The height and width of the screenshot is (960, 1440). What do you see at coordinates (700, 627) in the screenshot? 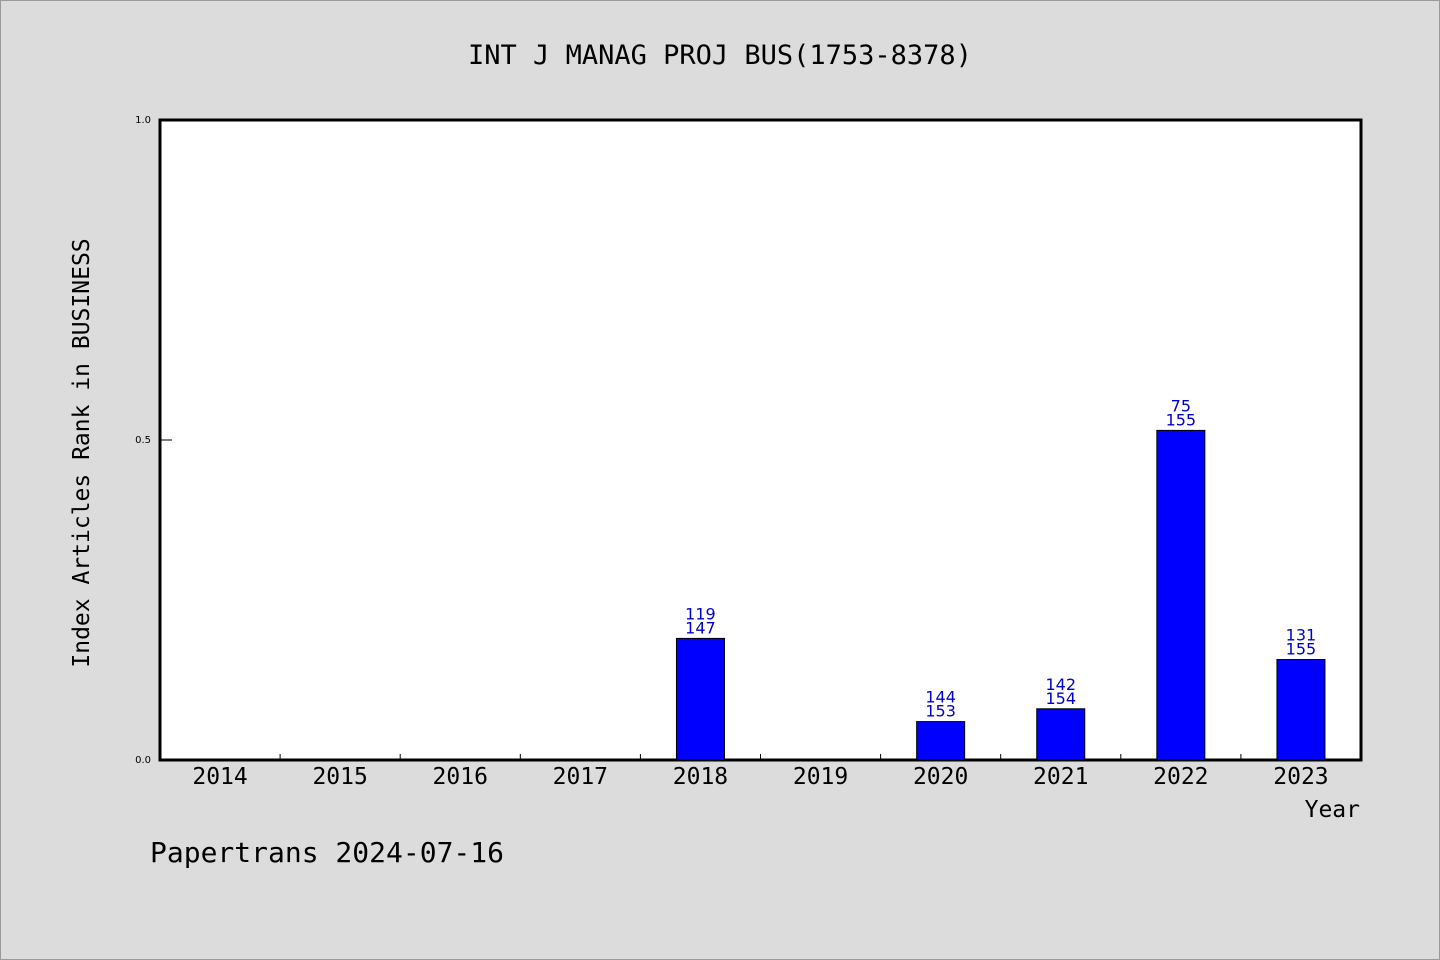
I see `bar-label-total: 147` at bounding box center [700, 627].